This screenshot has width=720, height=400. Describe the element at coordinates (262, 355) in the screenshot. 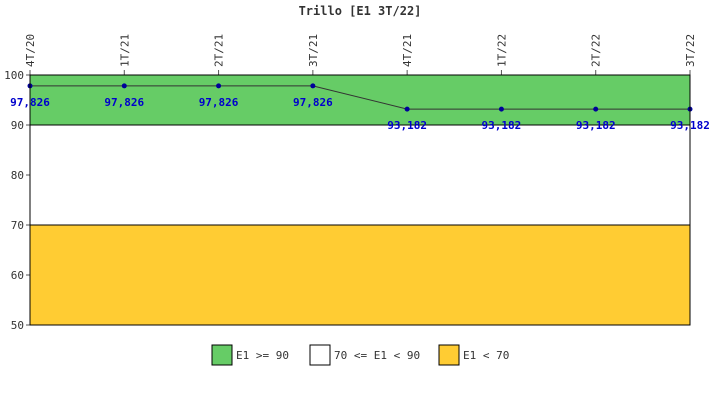

I see `legend-label: E1 >= 90` at that location.